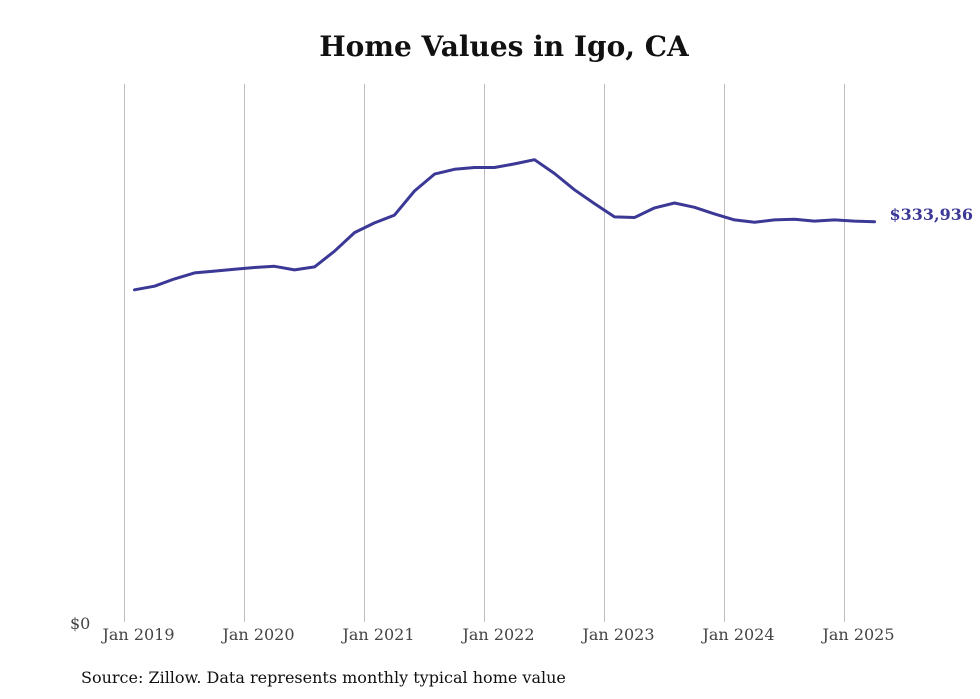 The width and height of the screenshot is (980, 699). I want to click on x-tick-label-2022: Jan 2022, so click(497, 634).